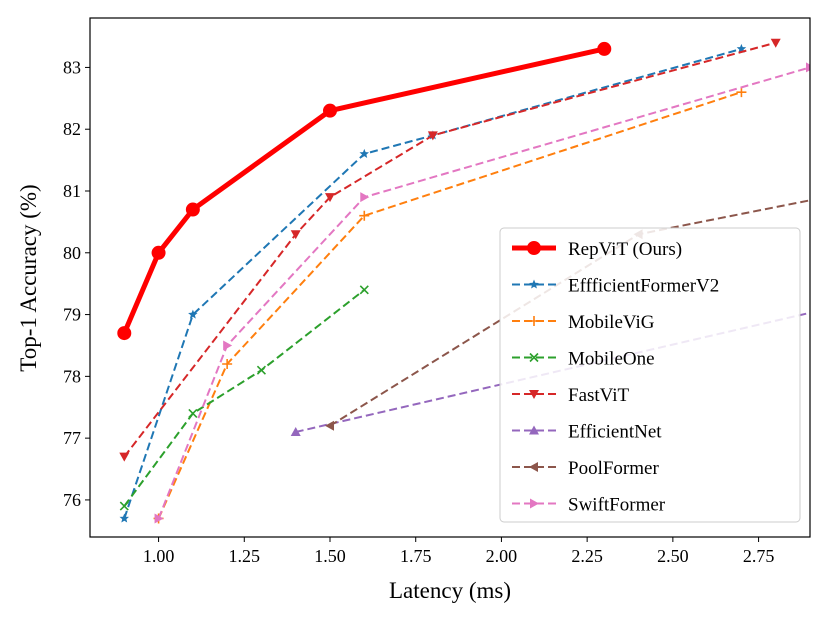  I want to click on series-efficientnet, so click(550, 373).